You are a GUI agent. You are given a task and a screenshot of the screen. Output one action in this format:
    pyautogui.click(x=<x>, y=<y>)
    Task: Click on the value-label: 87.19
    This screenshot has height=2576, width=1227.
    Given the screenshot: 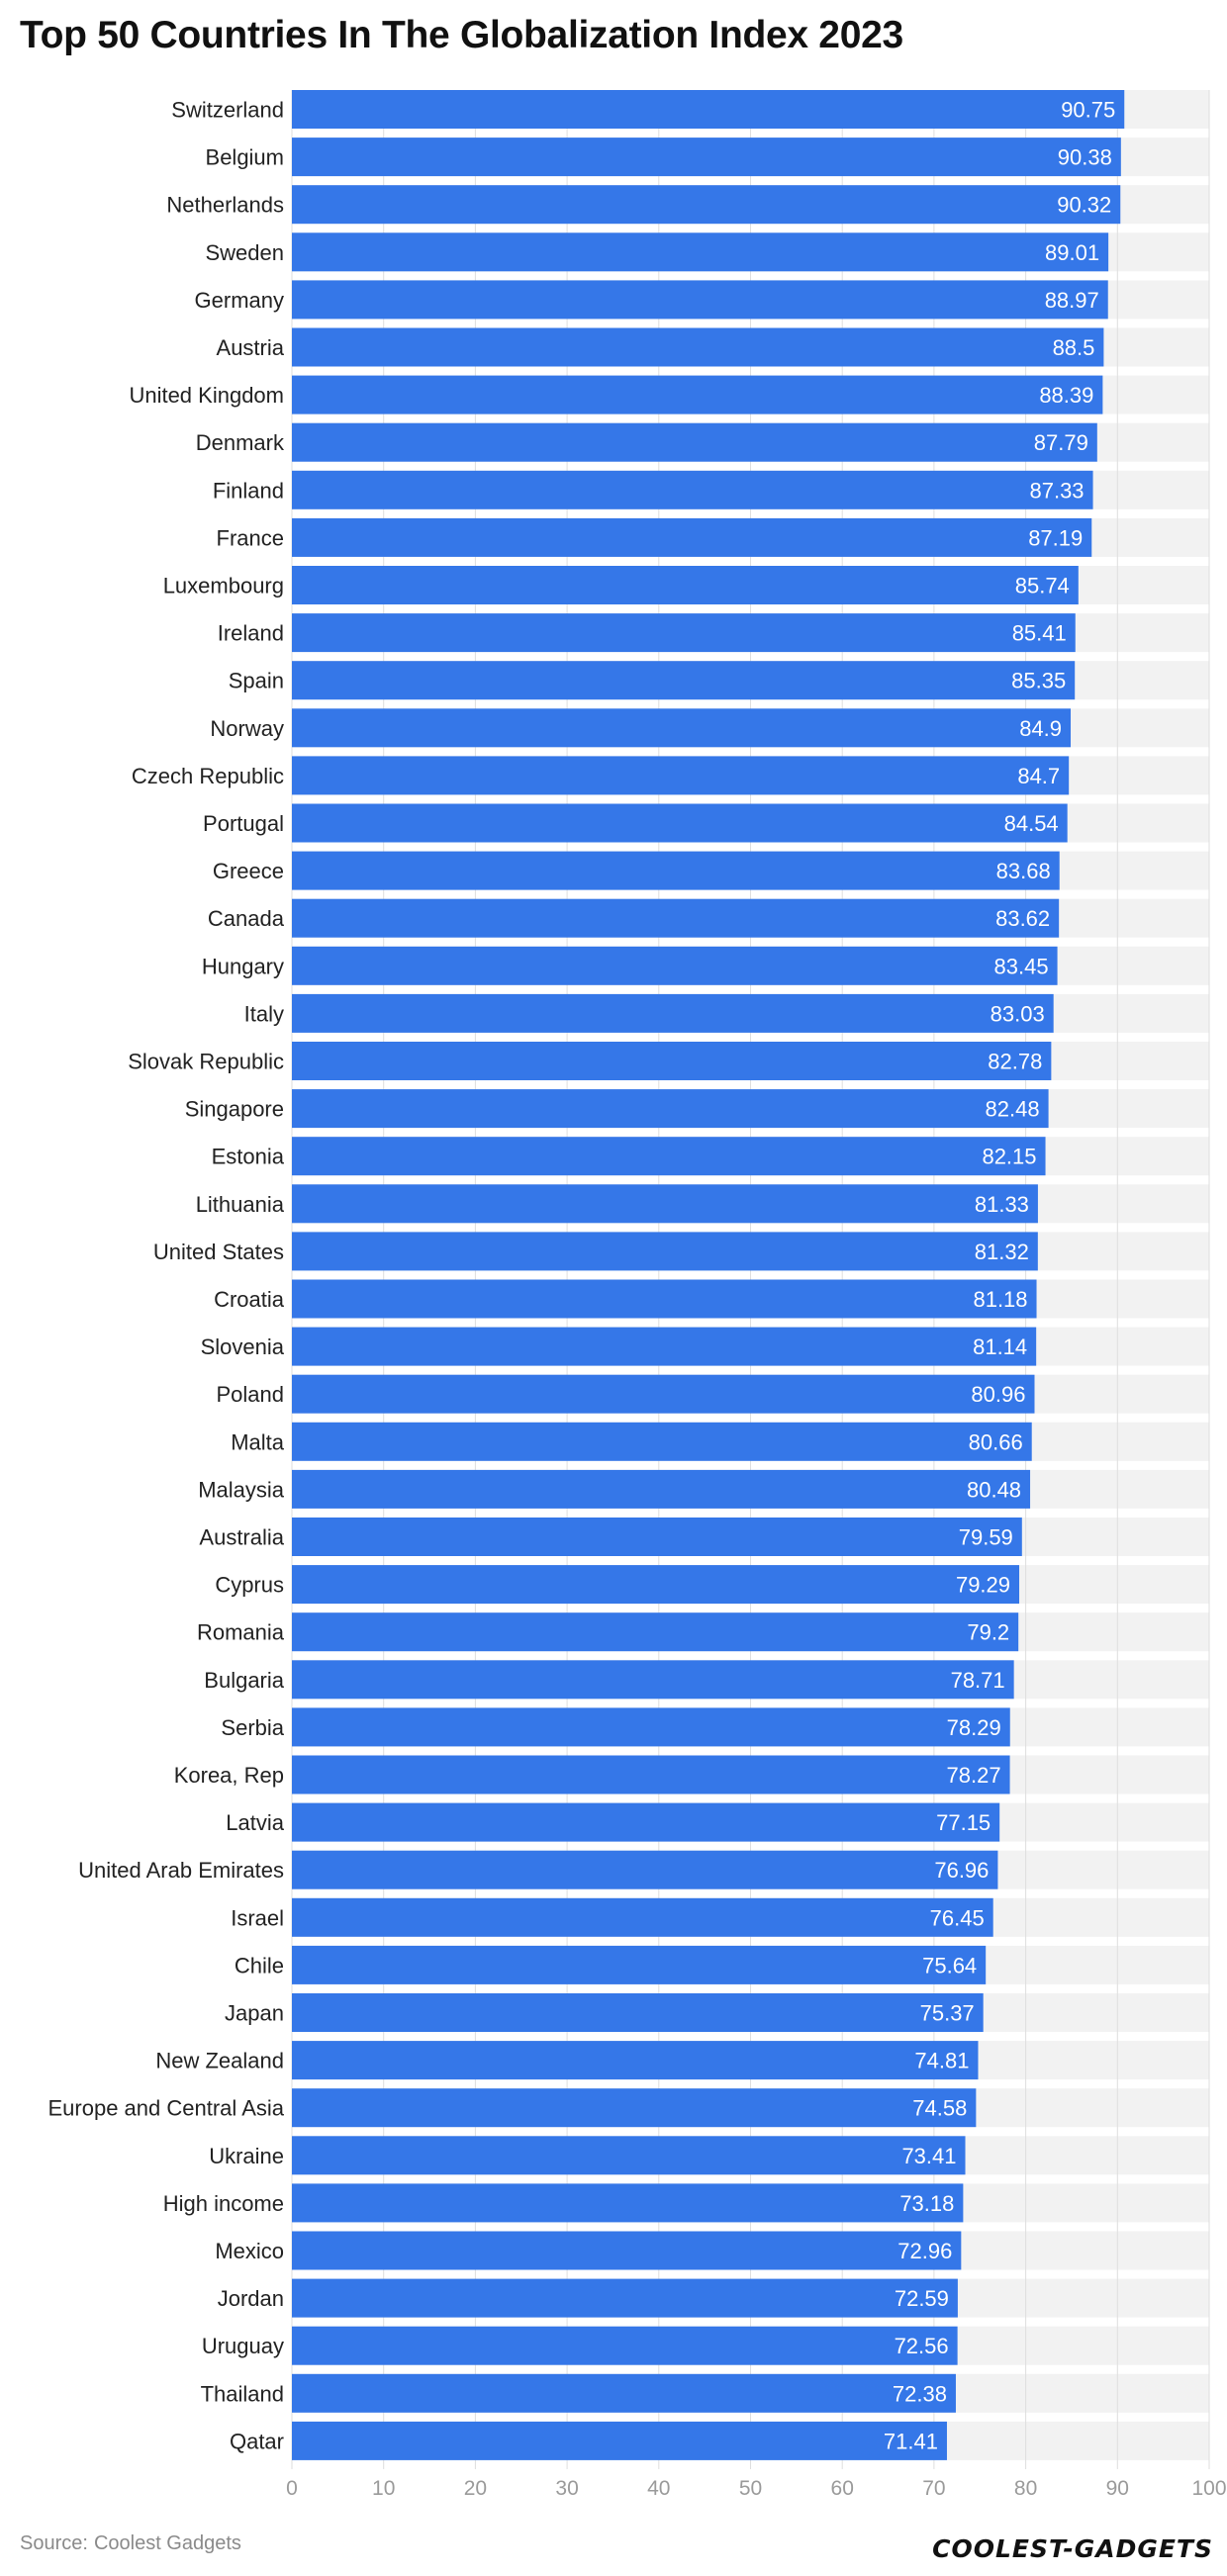 What is the action you would take?
    pyautogui.click(x=1055, y=537)
    